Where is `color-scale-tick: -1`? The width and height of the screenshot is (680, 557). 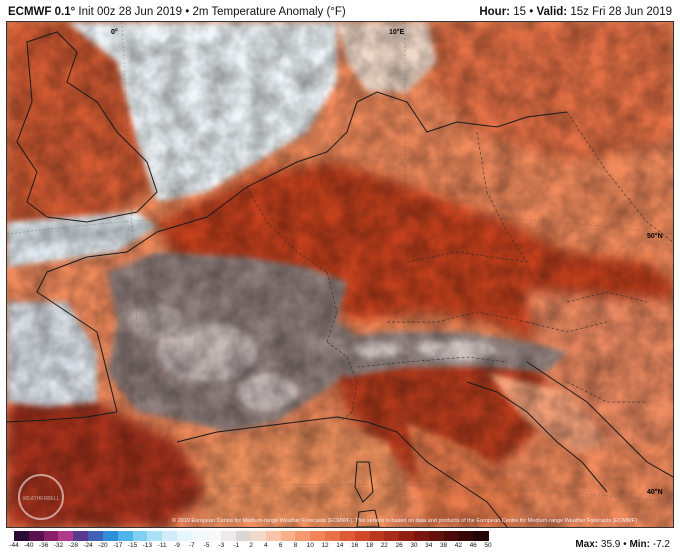 color-scale-tick: -1 is located at coordinates (236, 545).